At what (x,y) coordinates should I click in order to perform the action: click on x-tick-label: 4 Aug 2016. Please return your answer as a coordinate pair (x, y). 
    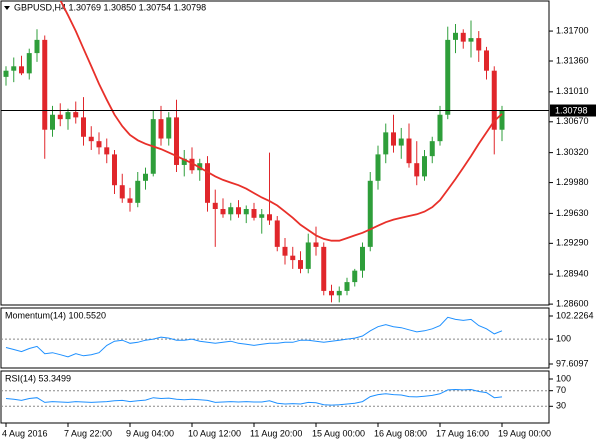
    Looking at the image, I should click on (25, 433).